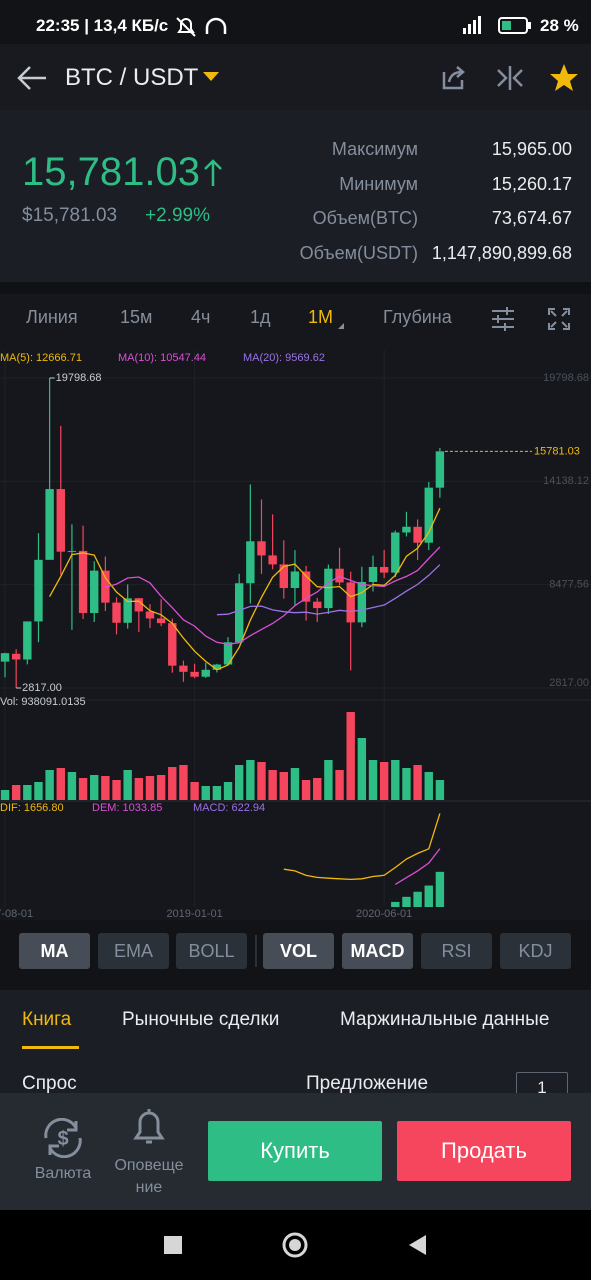 The width and height of the screenshot is (591, 1280). Describe the element at coordinates (454, 78) in the screenshot. I see `share-button` at that location.